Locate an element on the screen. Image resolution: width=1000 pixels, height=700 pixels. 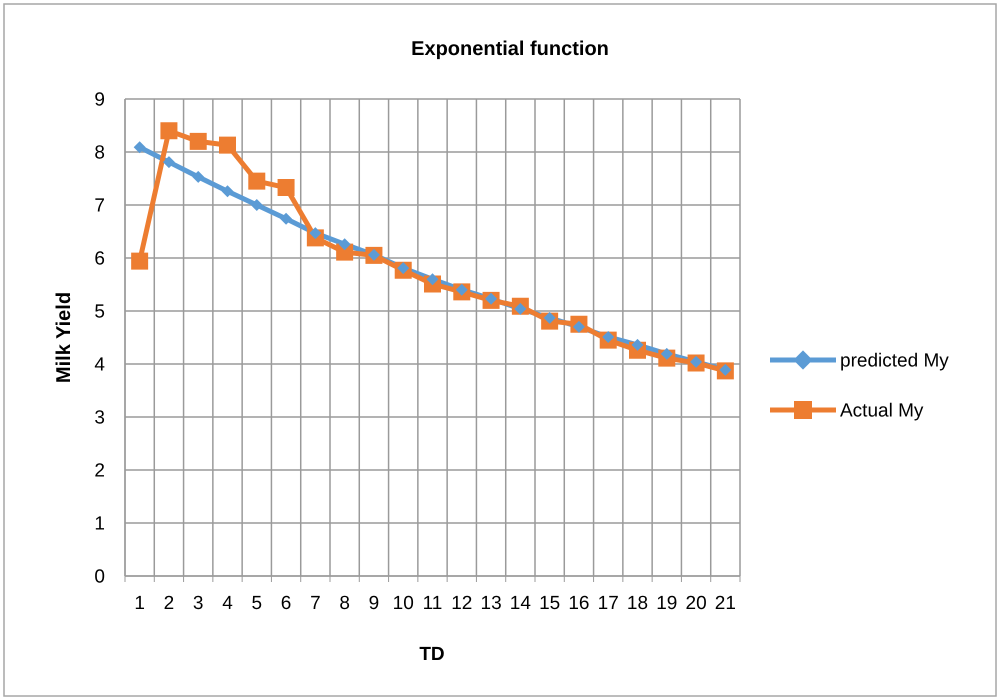
legend-label: Actual My is located at coordinates (882, 411).